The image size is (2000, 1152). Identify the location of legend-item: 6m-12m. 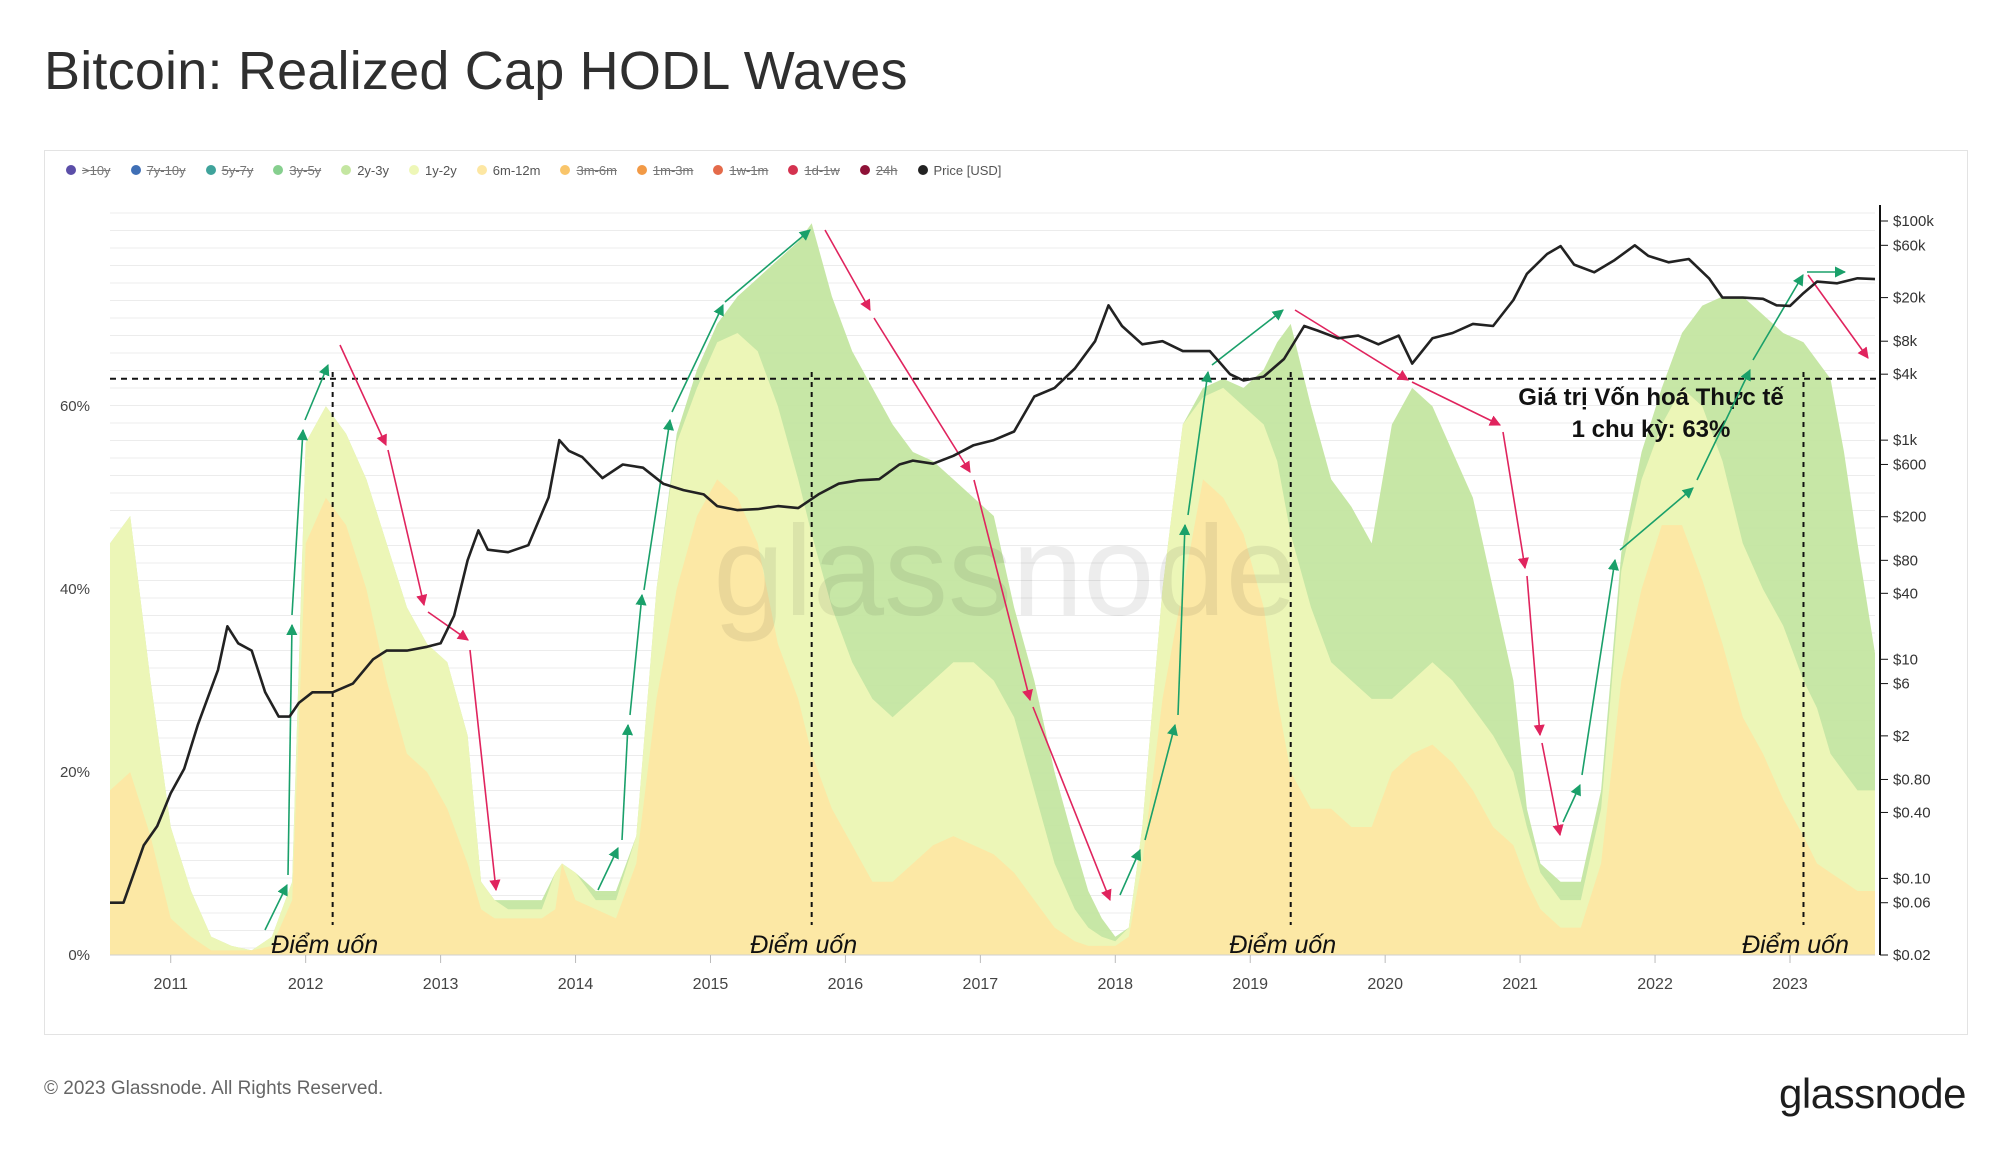
(508, 170).